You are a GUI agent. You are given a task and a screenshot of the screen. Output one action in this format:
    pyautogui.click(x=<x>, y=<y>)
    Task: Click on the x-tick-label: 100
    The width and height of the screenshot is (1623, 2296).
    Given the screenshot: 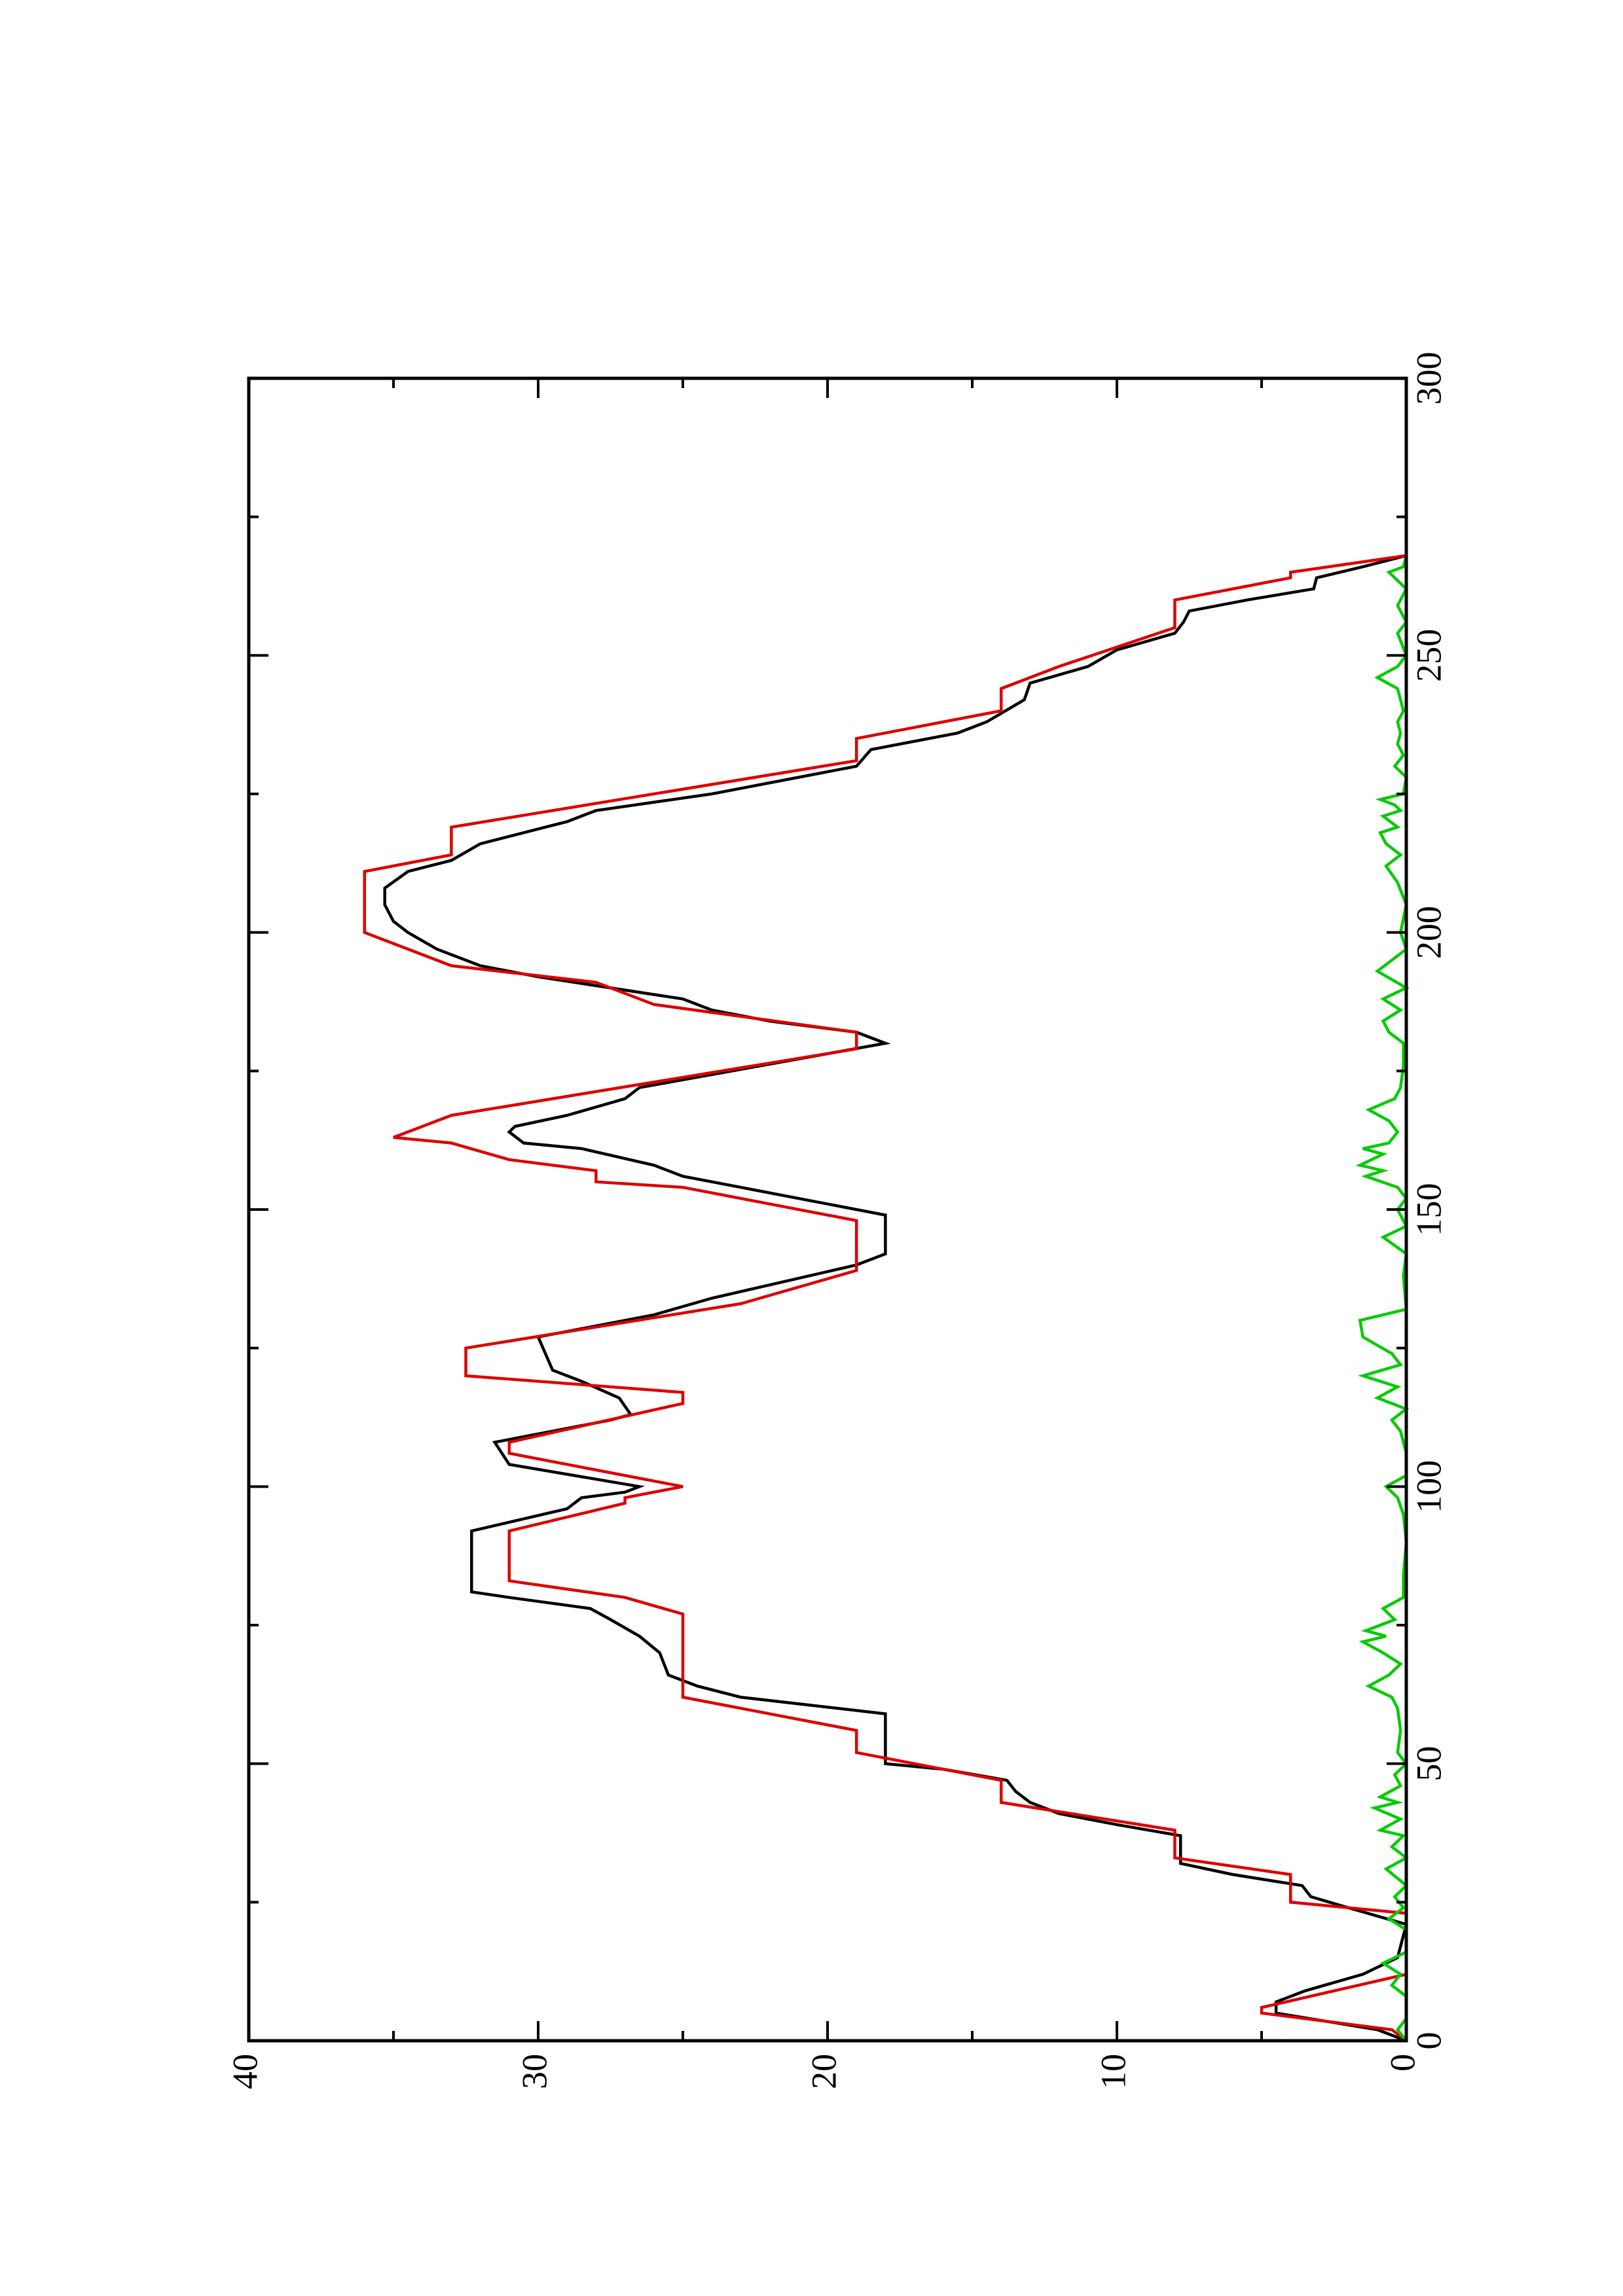 What is the action you would take?
    pyautogui.click(x=1428, y=1486)
    